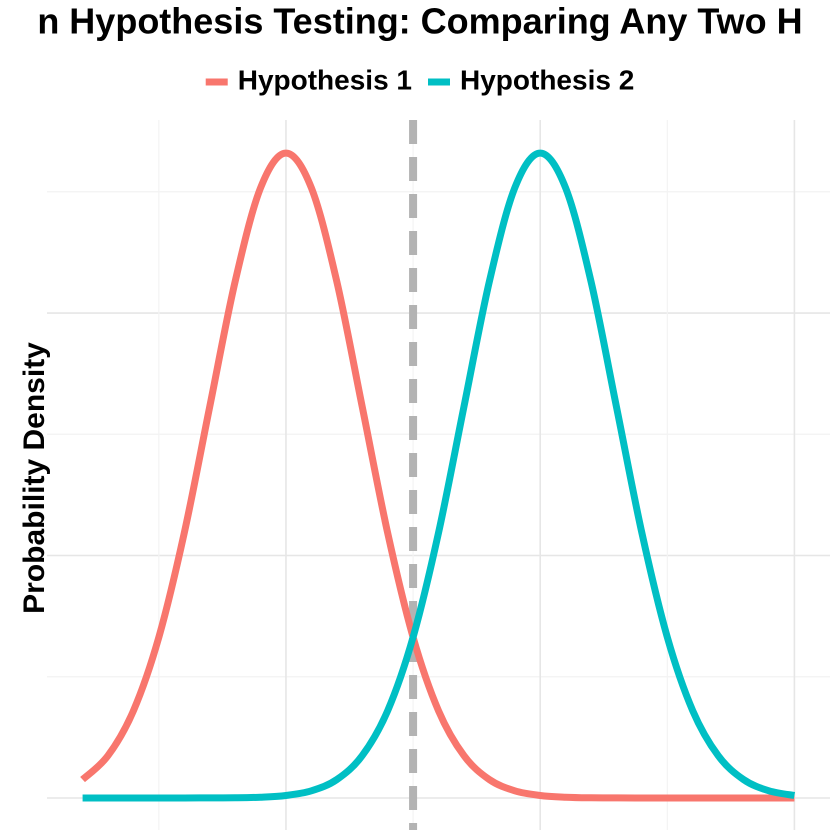  I want to click on legend-label: Hypothesis 1, so click(325, 79).